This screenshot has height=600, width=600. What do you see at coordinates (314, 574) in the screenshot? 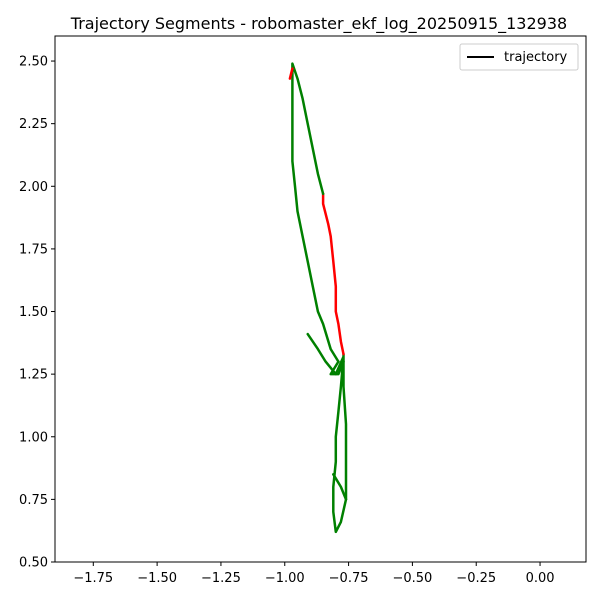
I see `x-axis: −1.75 −1.50 −1.25 −1.00 −0.75 −0.50 −0.25 0.00` at bounding box center [314, 574].